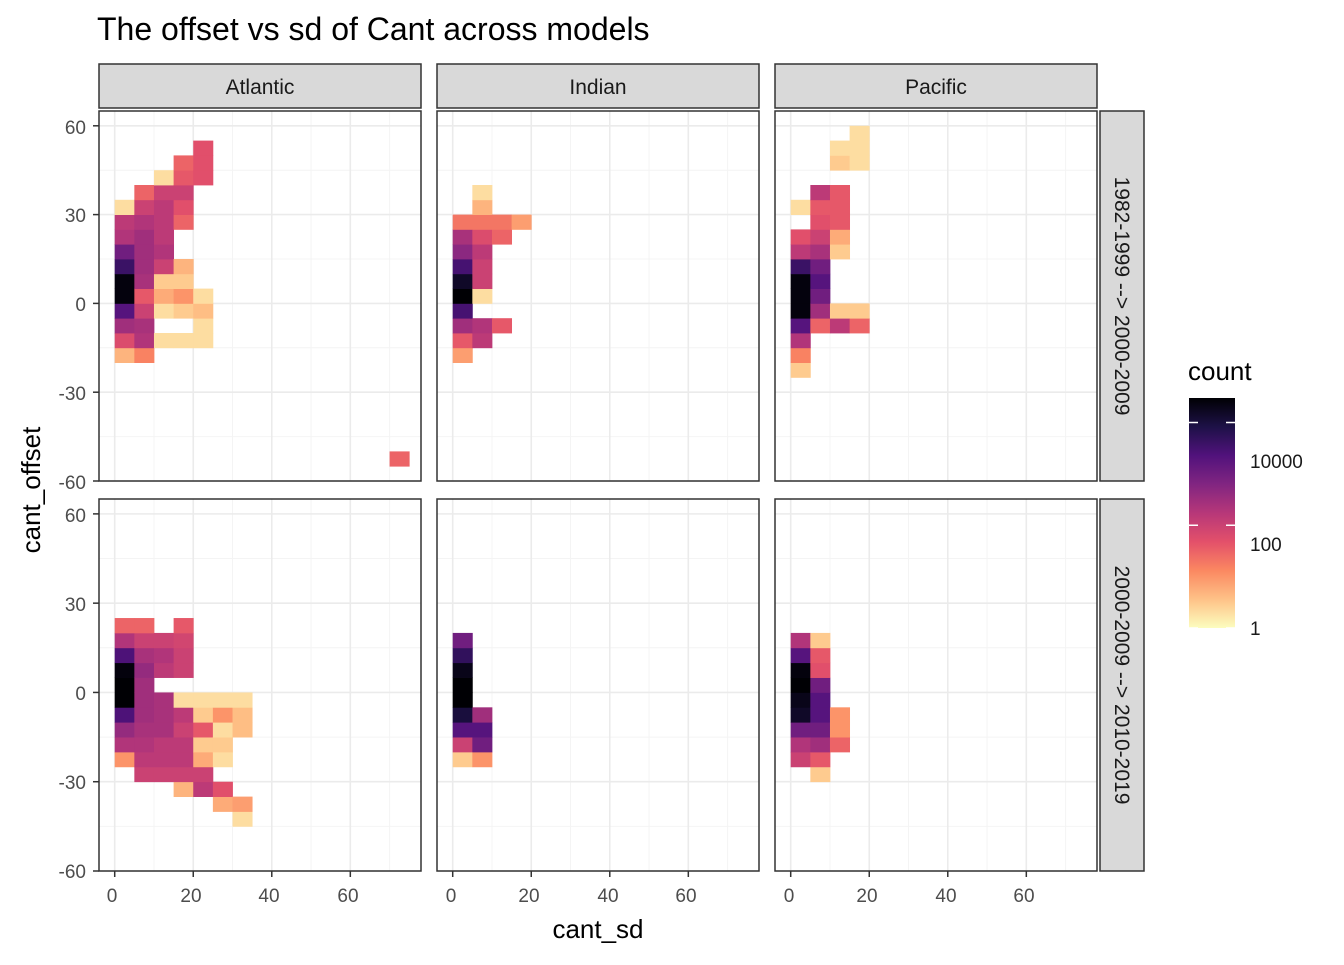 The width and height of the screenshot is (1344, 965). I want to click on legend-tick-label: 1, so click(1255, 629).